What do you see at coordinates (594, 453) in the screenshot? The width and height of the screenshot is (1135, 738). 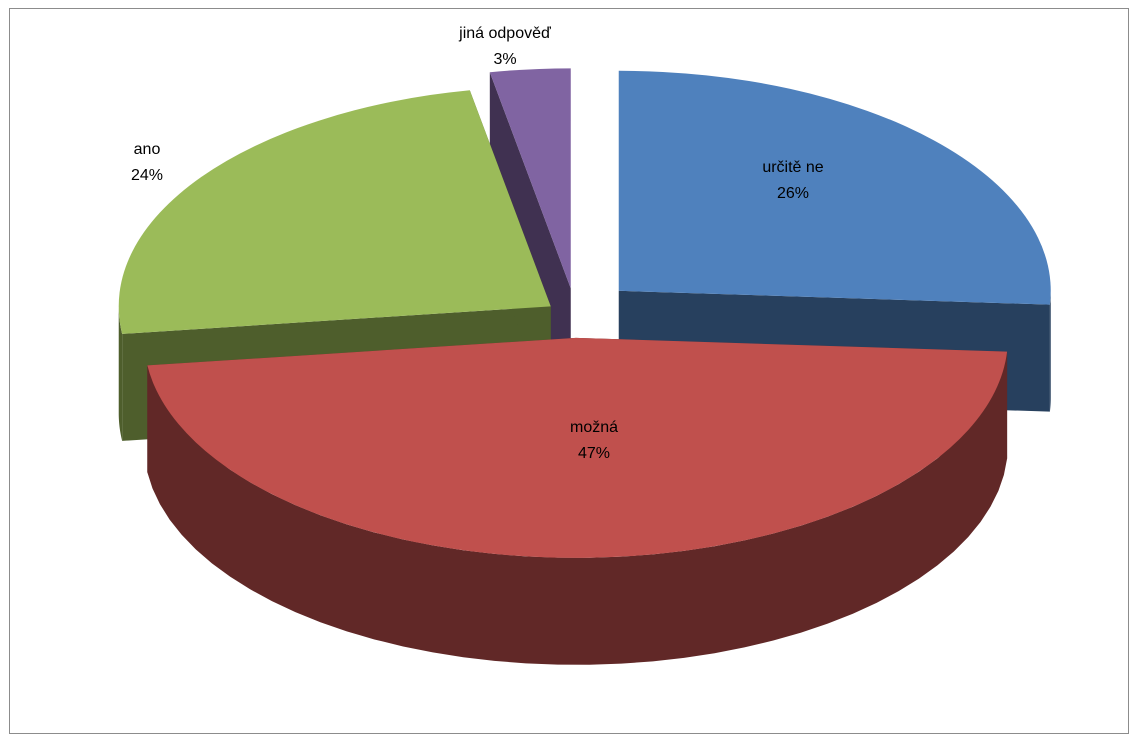 I see `label-mozna-percent: 47%` at bounding box center [594, 453].